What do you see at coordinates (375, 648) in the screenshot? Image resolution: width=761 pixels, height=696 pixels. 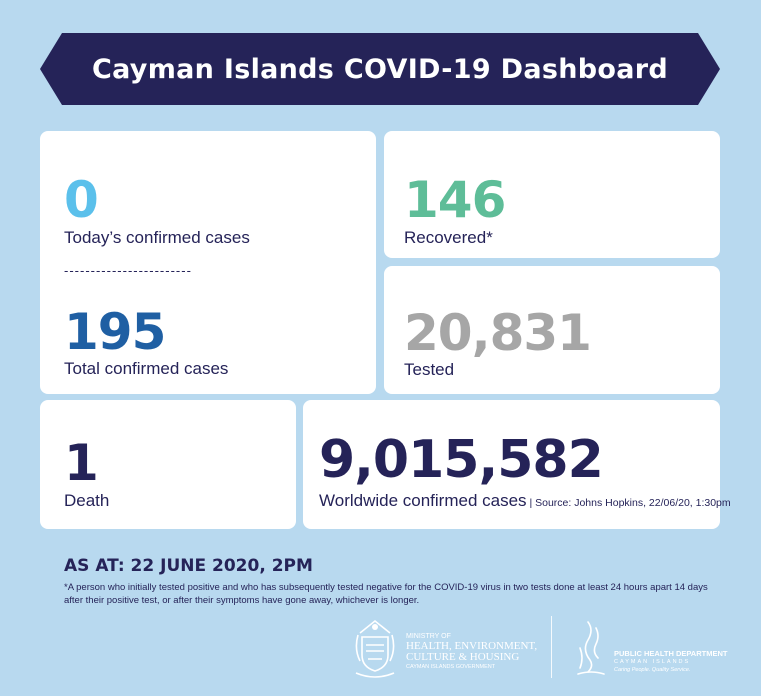 I see `coat-of-arms-icon` at bounding box center [375, 648].